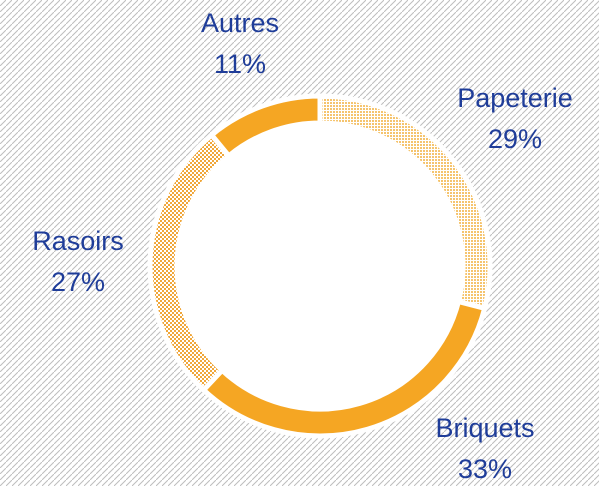 The height and width of the screenshot is (486, 599). I want to click on slice-label: Papeterie, so click(515, 98).